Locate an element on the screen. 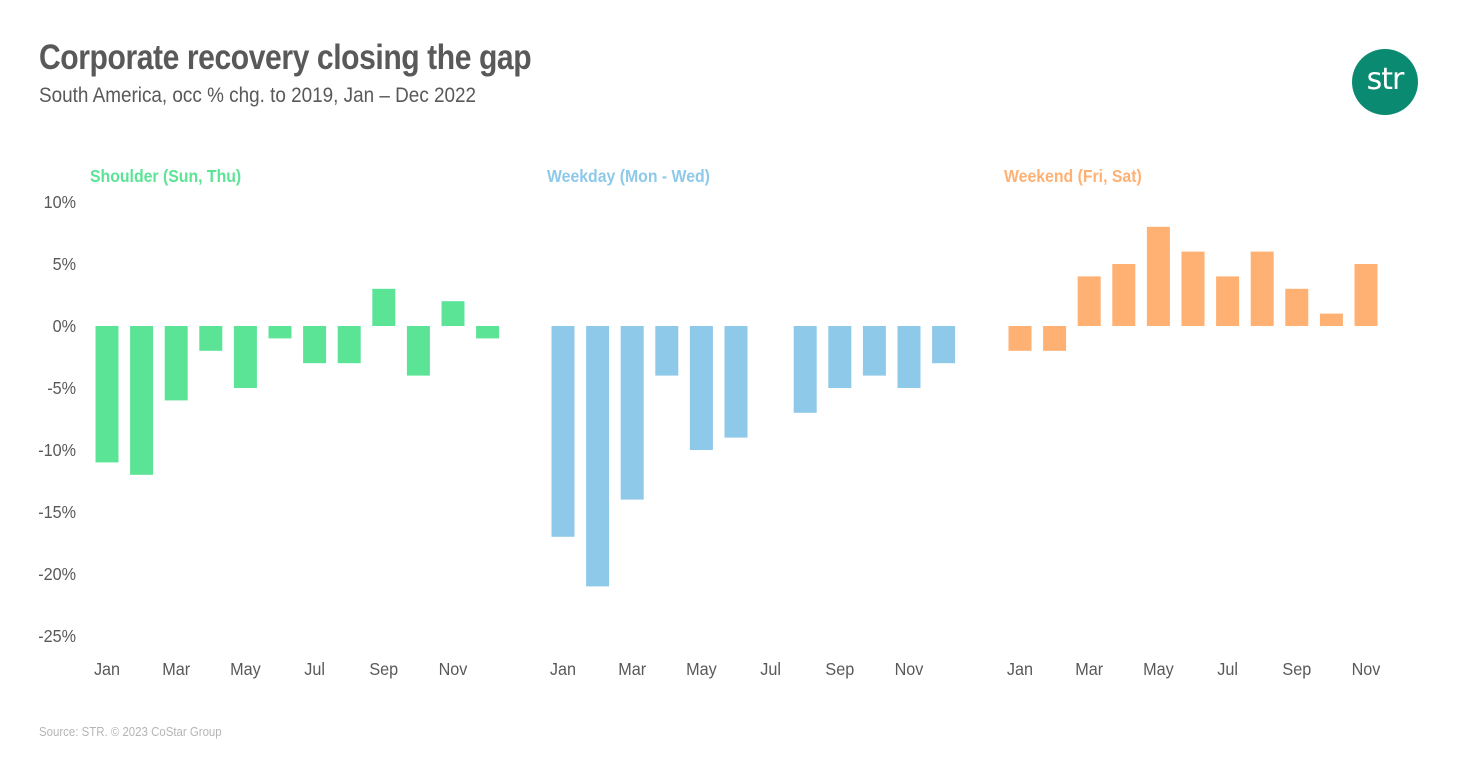 The image size is (1471, 770). bar-1-sep is located at coordinates (840, 357).